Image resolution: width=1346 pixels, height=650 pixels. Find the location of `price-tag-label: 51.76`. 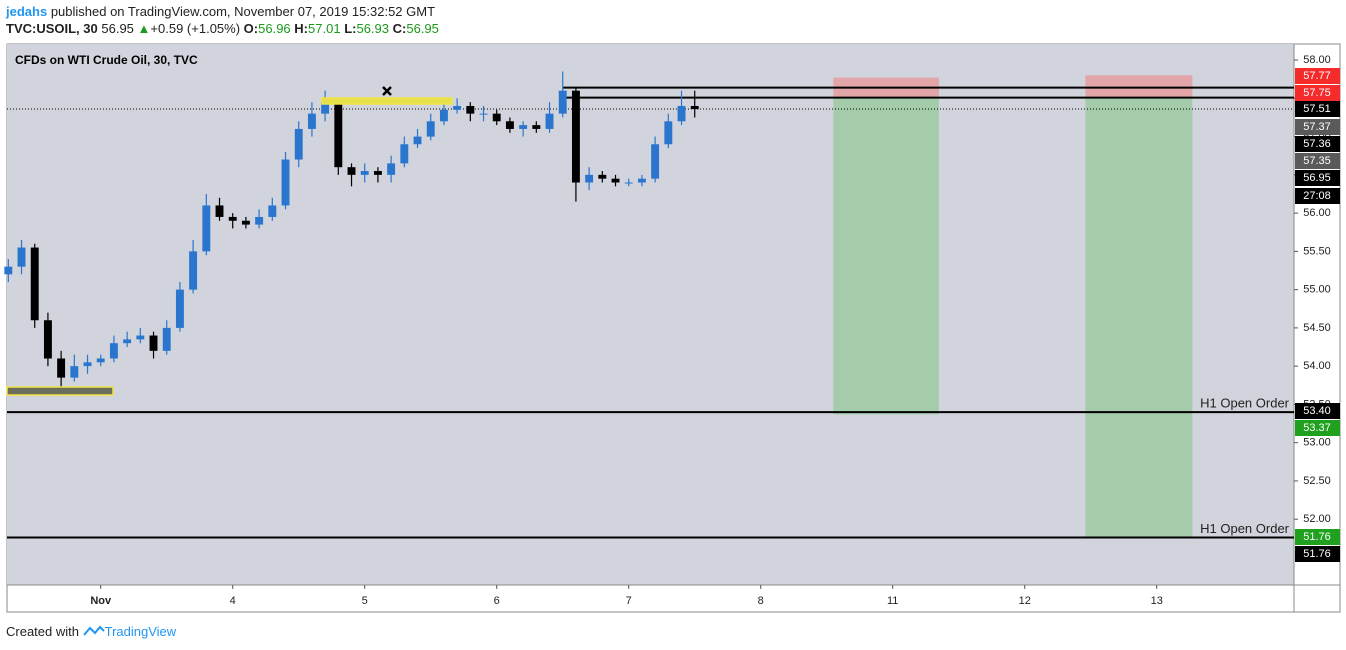

price-tag-label: 51.76 is located at coordinates (1317, 537).